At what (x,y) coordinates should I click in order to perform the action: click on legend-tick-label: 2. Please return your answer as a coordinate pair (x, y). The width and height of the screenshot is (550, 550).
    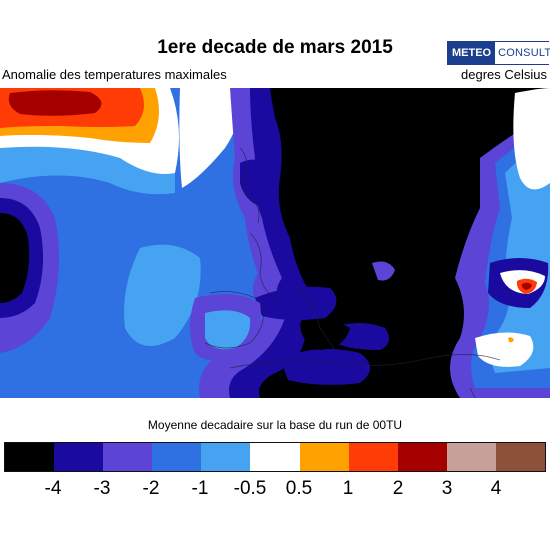
    Looking at the image, I should click on (398, 488).